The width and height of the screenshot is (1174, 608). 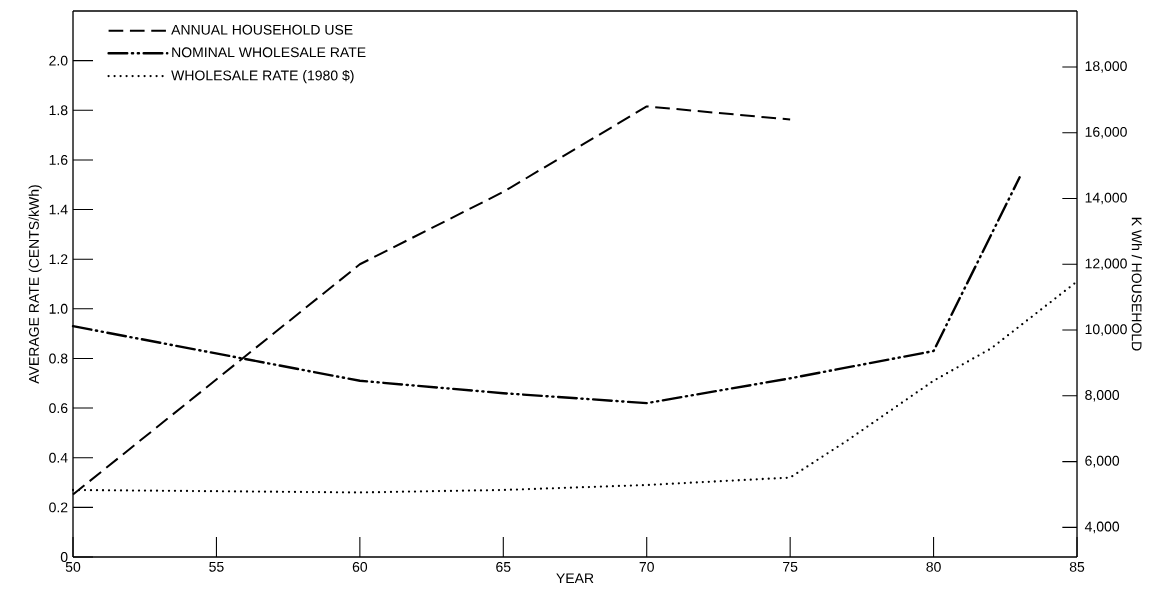 What do you see at coordinates (58, 408) in the screenshot?
I see `y-tick-label: 0.6` at bounding box center [58, 408].